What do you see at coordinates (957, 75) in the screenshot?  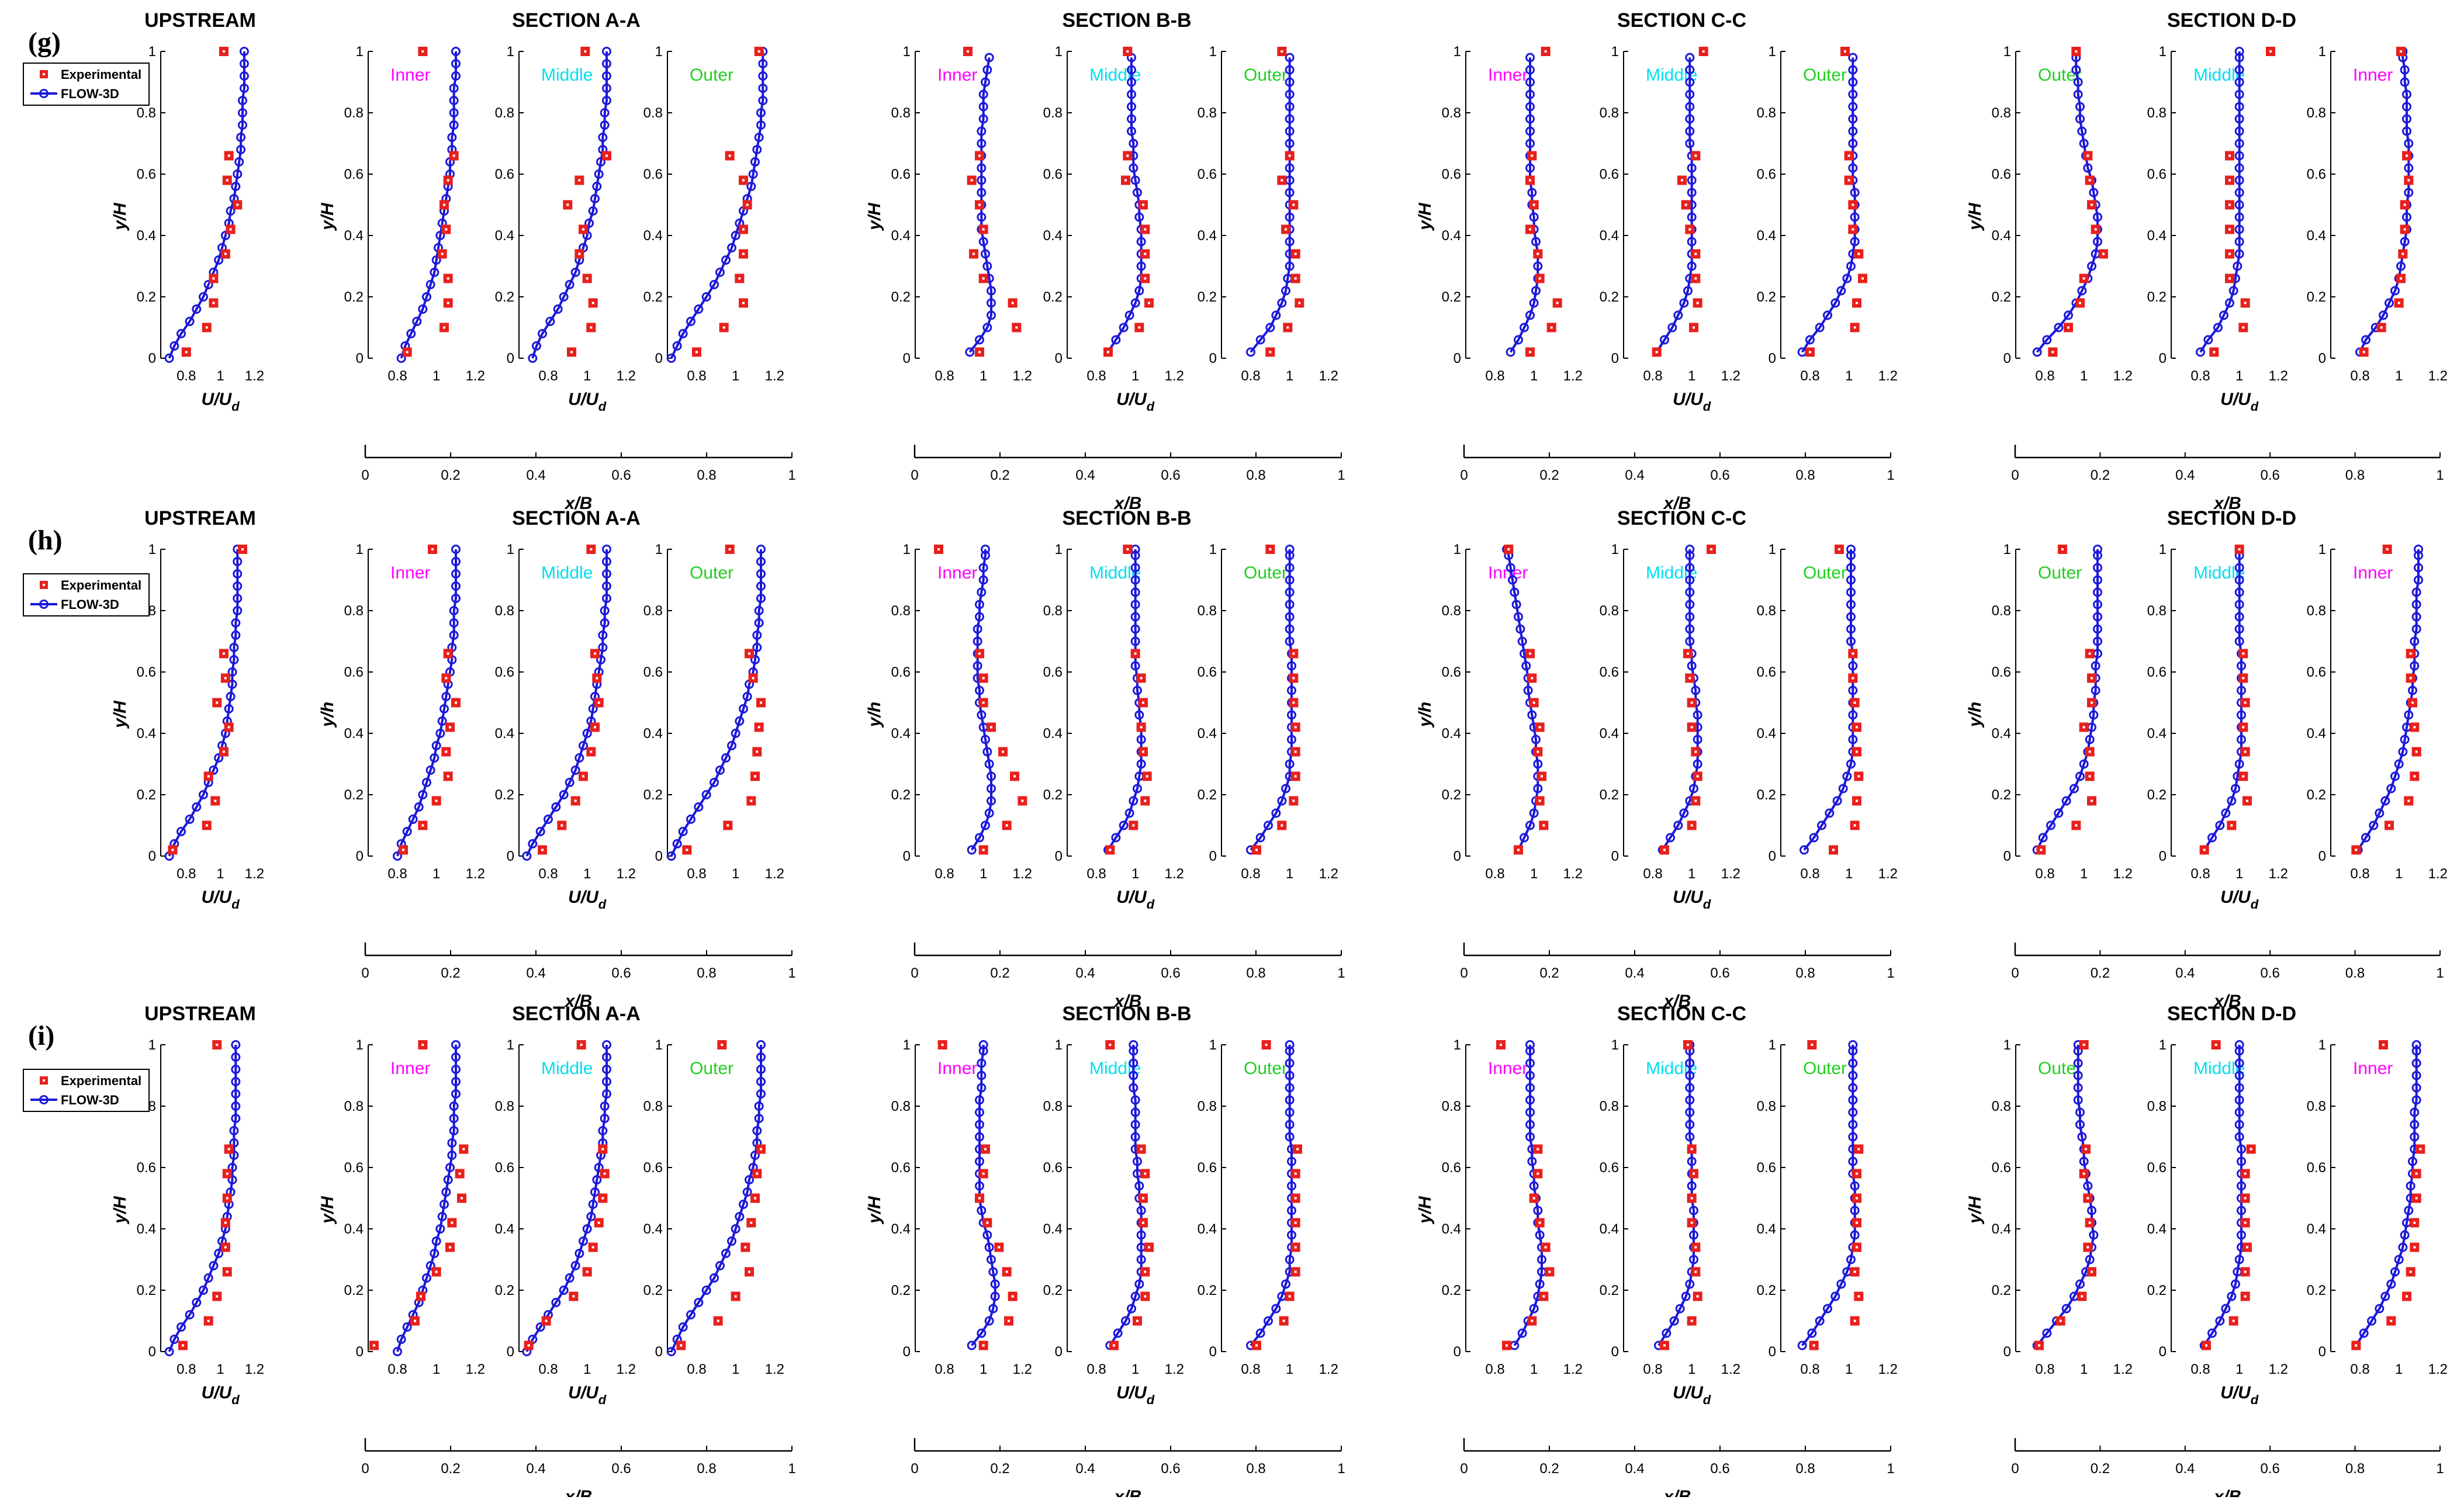 I see `position-label: Inner` at bounding box center [957, 75].